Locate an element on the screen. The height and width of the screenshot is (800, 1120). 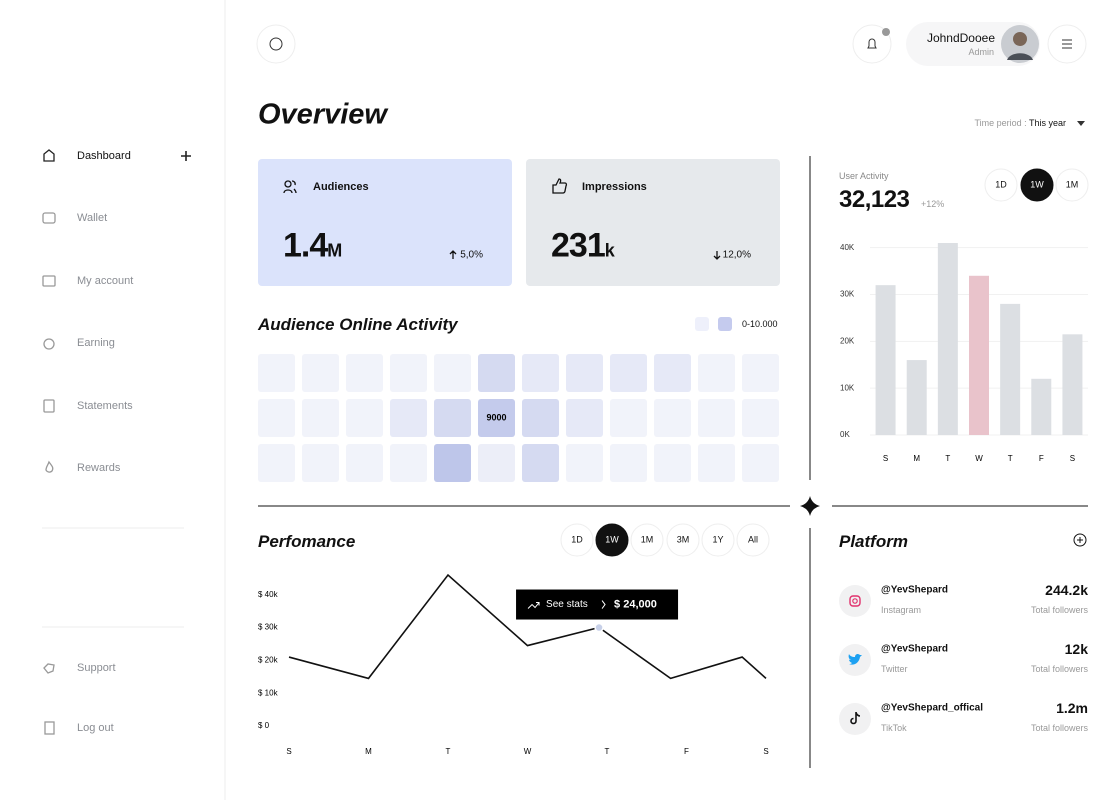
earning-icon is located at coordinates (49, 344).